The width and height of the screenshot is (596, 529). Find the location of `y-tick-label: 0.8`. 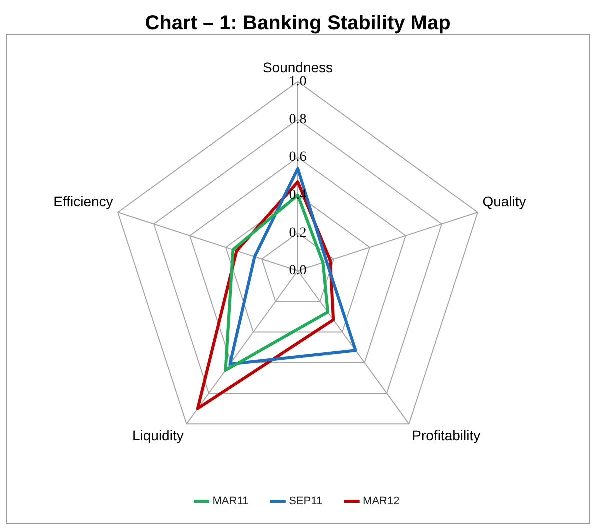

y-tick-label: 0.8 is located at coordinates (298, 120).